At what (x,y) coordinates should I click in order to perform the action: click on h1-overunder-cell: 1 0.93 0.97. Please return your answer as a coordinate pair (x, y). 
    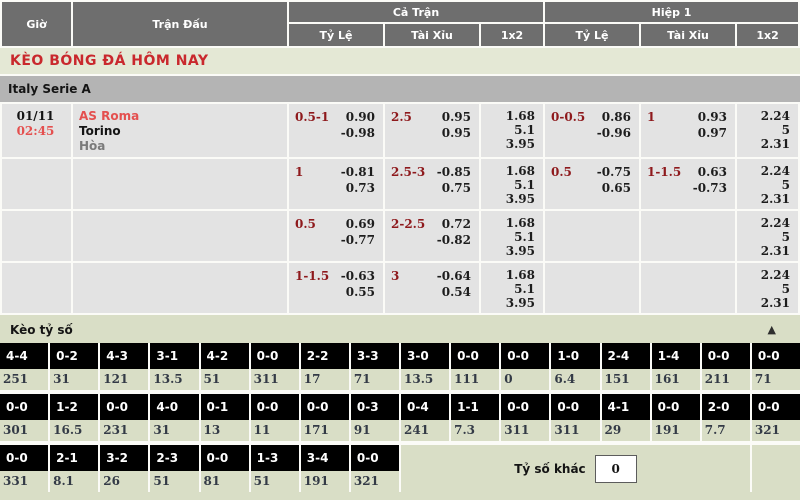
    Looking at the image, I should click on (688, 130).